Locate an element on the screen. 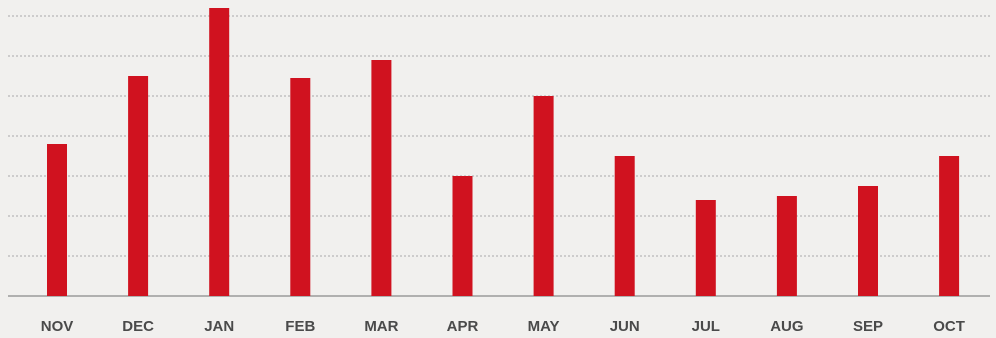 The width and height of the screenshot is (996, 338). x-tick-label-oct: OCT is located at coordinates (949, 326).